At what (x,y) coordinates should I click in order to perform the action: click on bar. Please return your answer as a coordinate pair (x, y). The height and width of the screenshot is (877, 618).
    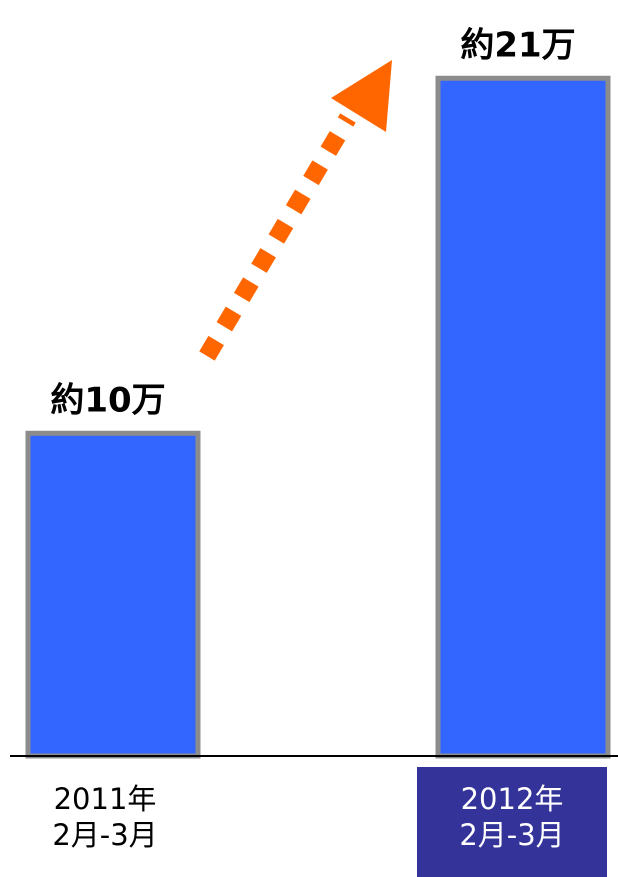
    Looking at the image, I should click on (113, 594).